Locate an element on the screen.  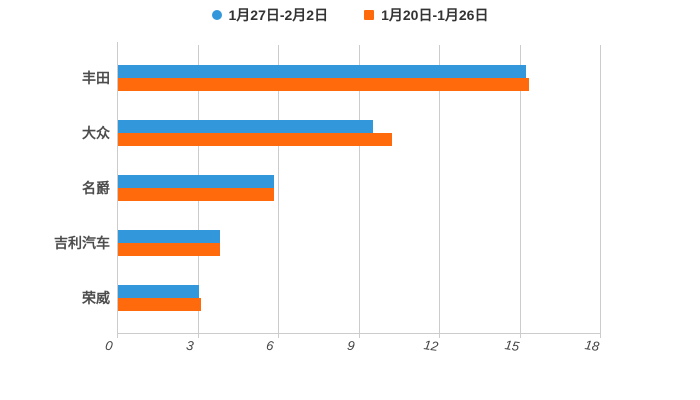
x-tick-label: 0 is located at coordinates (109, 345).